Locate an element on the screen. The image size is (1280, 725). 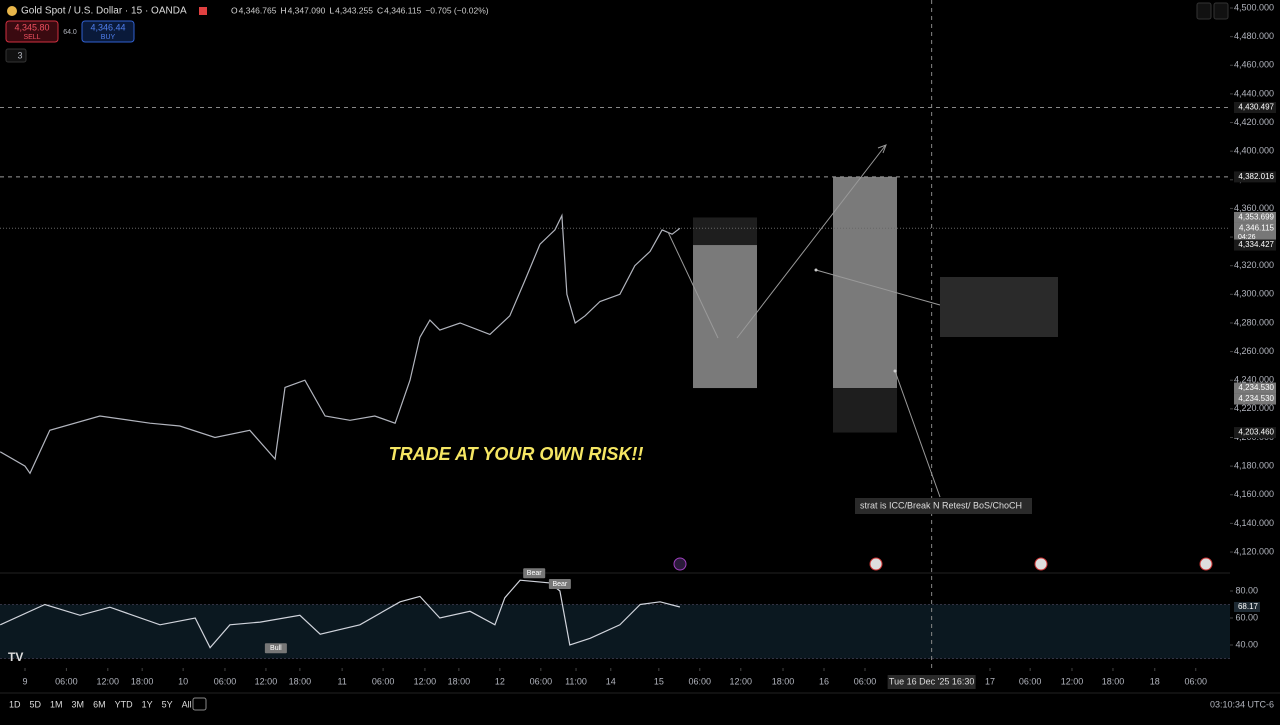
logo: TV is located at coordinates (15, 657).